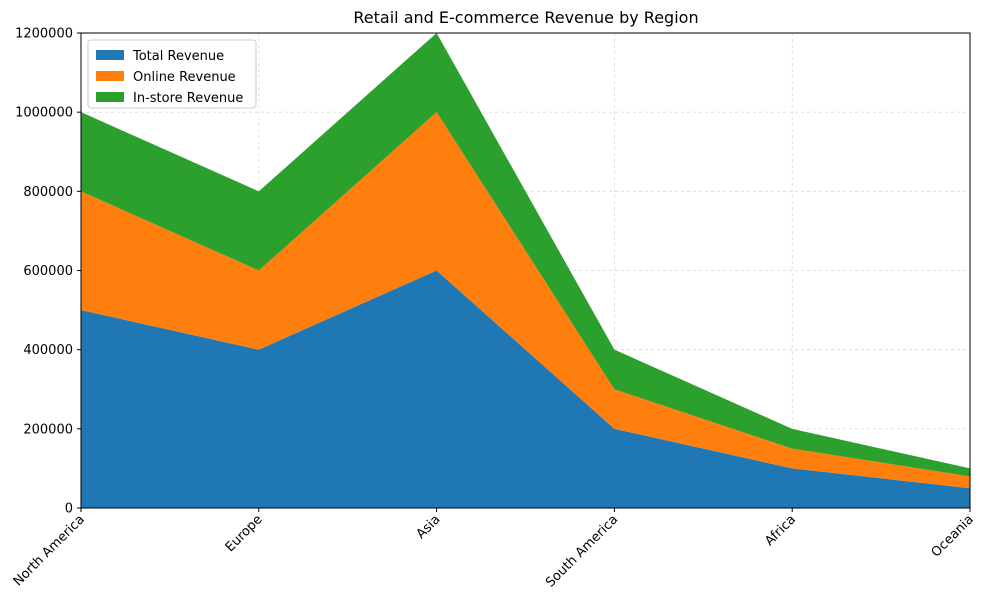  What do you see at coordinates (953, 536) in the screenshot?
I see `x-tick-label: Oceania` at bounding box center [953, 536].